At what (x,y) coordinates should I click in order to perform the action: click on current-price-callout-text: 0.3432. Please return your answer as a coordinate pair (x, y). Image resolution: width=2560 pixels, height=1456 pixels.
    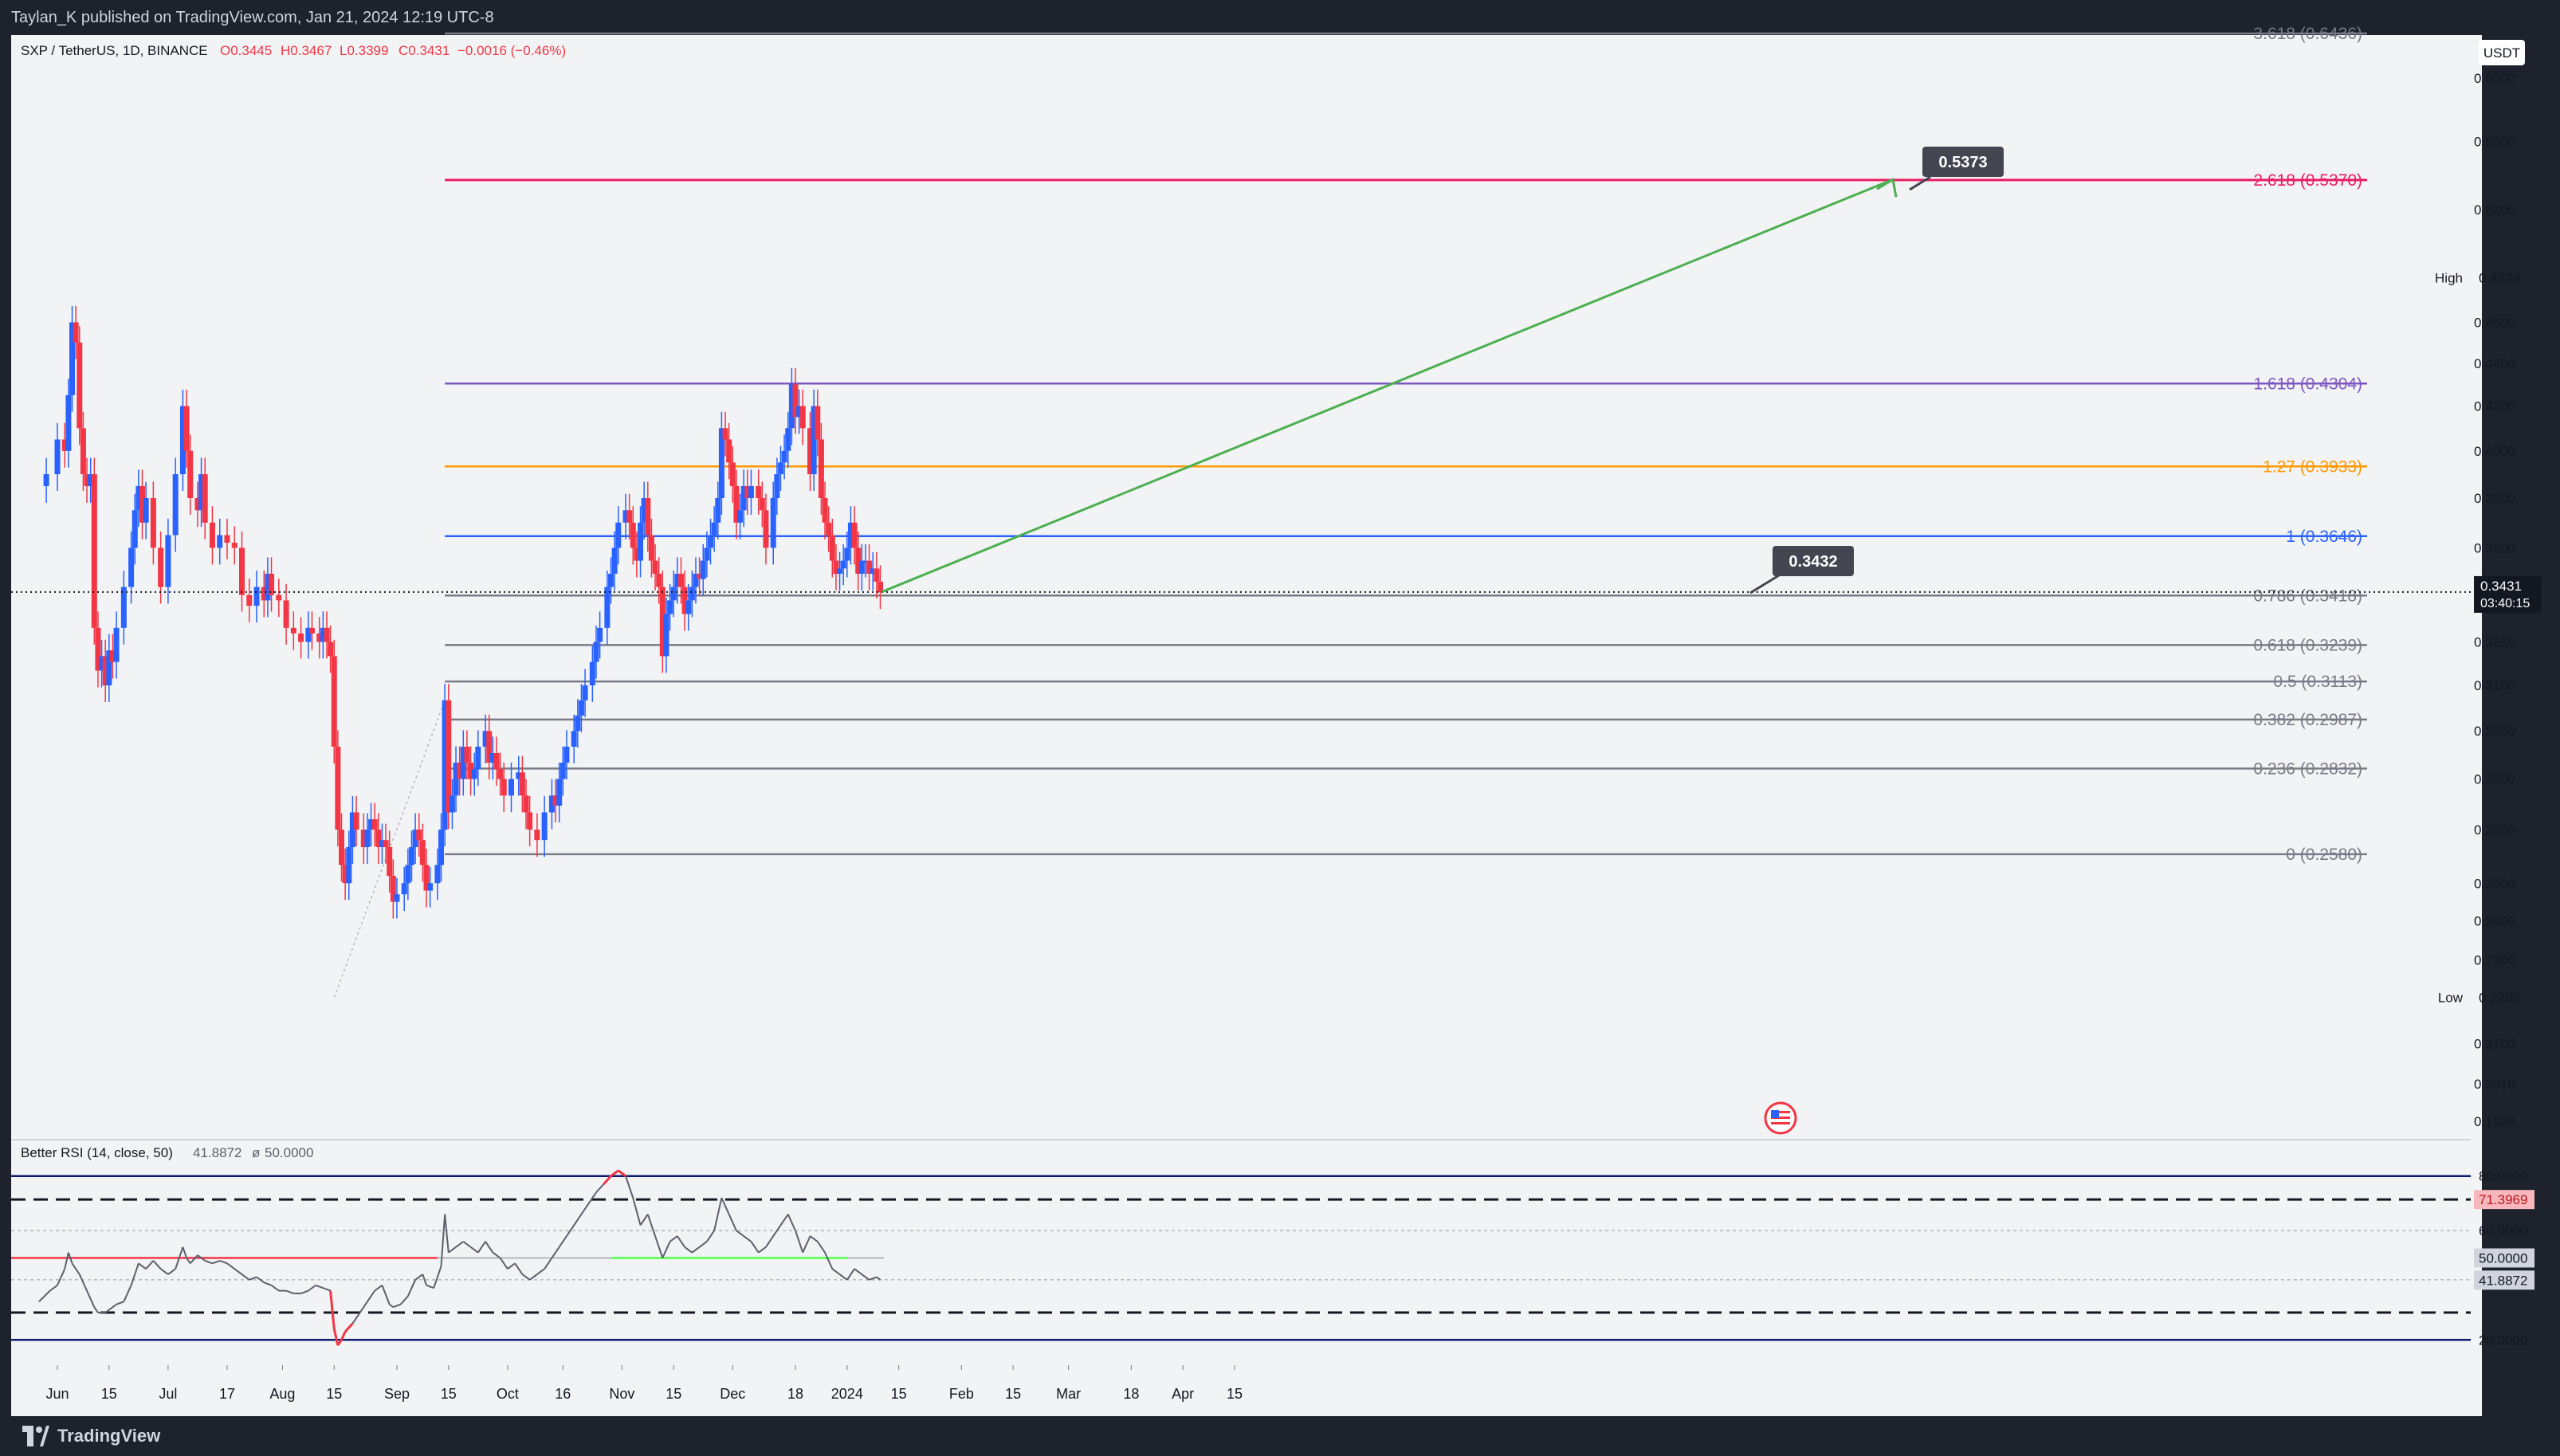
    Looking at the image, I should click on (1812, 562).